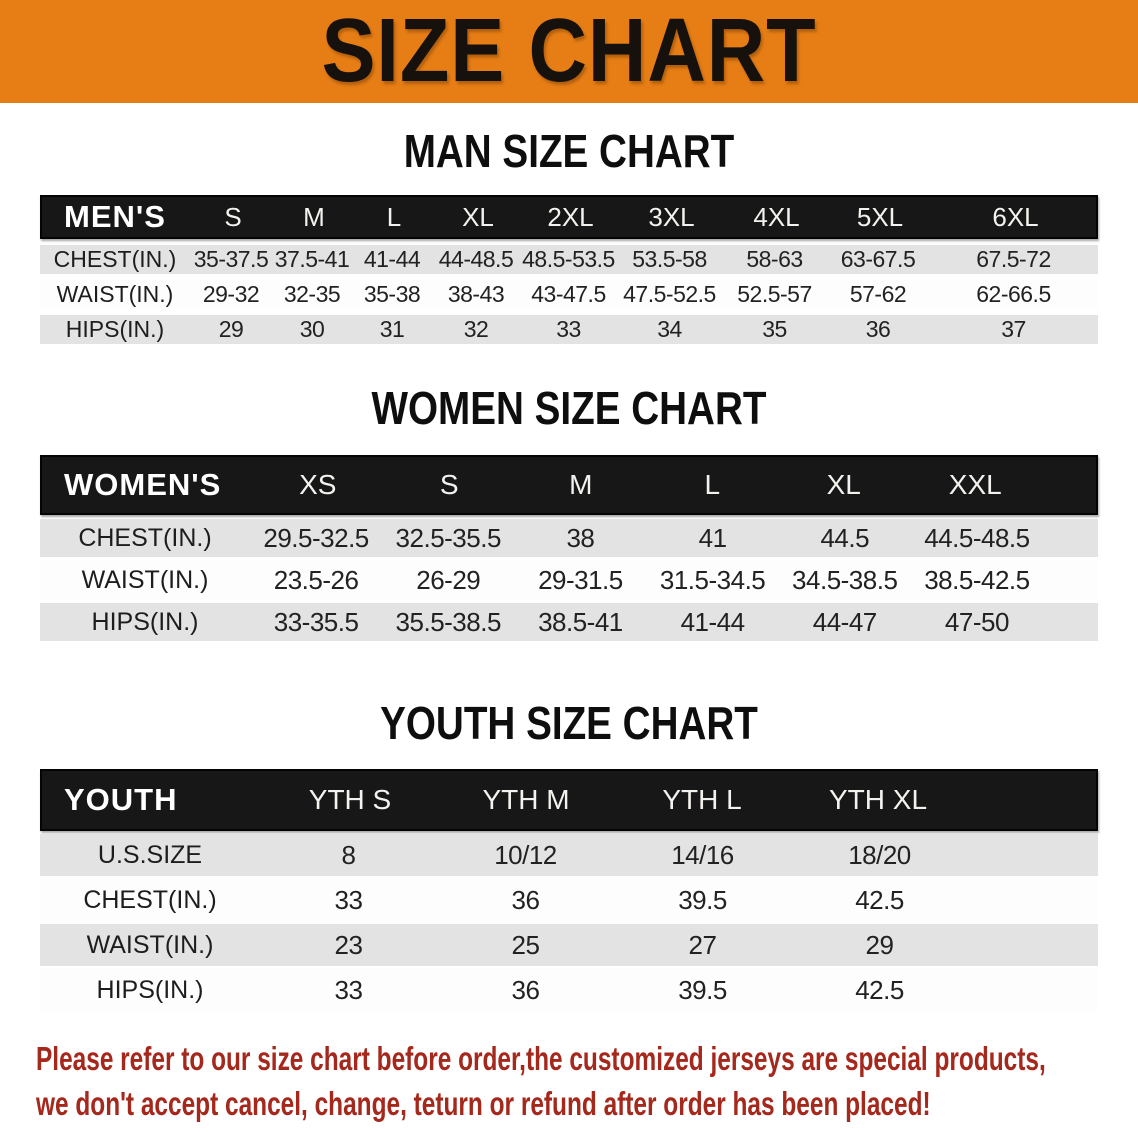  Describe the element at coordinates (448, 537) in the screenshot. I see `table-cell: 32.5-35.5` at that location.